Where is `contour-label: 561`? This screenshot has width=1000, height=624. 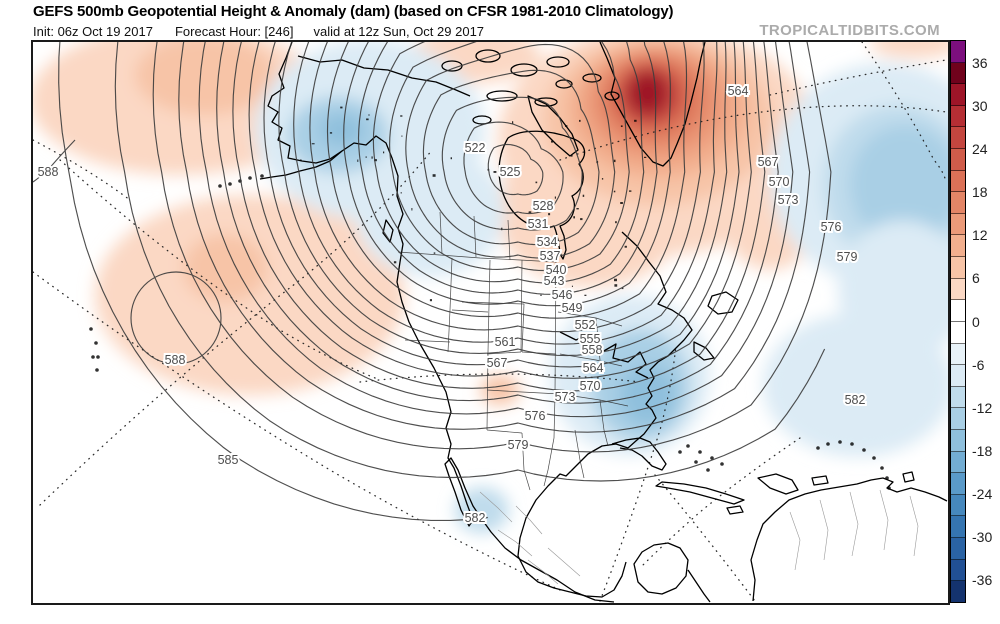
contour-label: 561 is located at coordinates (505, 342).